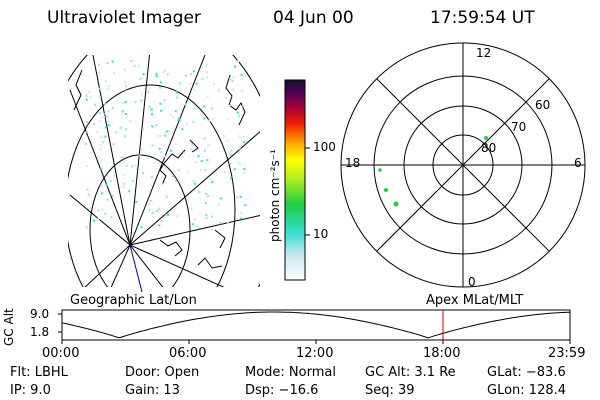  What do you see at coordinates (543, 105) in the screenshot?
I see `mlat-label-60: 60` at bounding box center [543, 105].